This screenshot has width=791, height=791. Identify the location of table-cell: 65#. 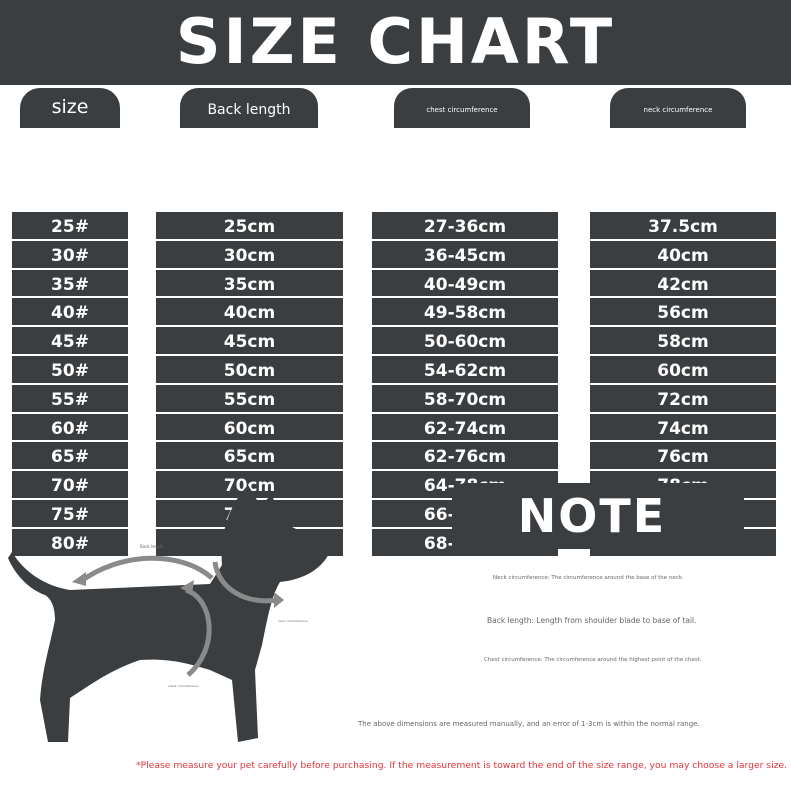
(70, 456).